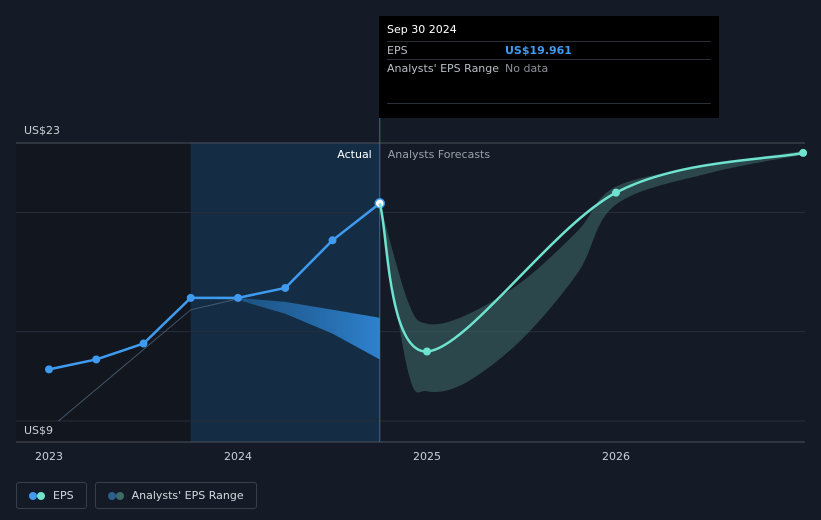 This screenshot has height=520, width=821. Describe the element at coordinates (538, 50) in the screenshot. I see `tooltip-eps-value: US$19.961` at that location.